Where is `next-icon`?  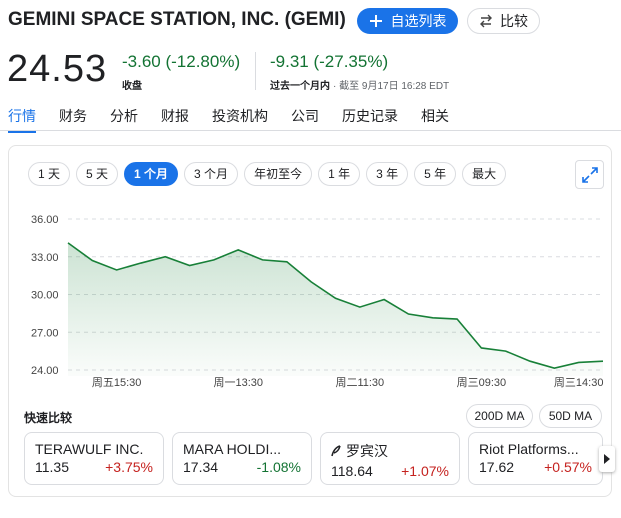
next-icon is located at coordinates (607, 459).